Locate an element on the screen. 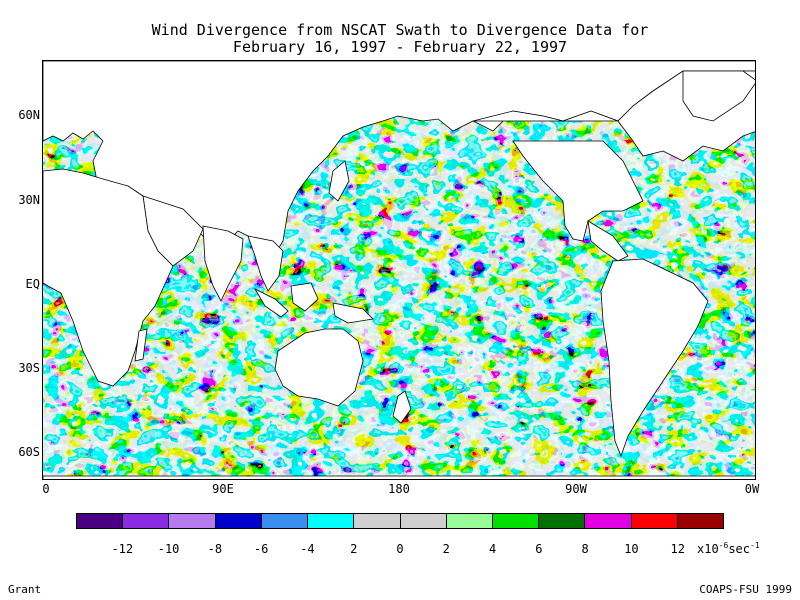  lon-label-90e: 90E is located at coordinates (223, 489).